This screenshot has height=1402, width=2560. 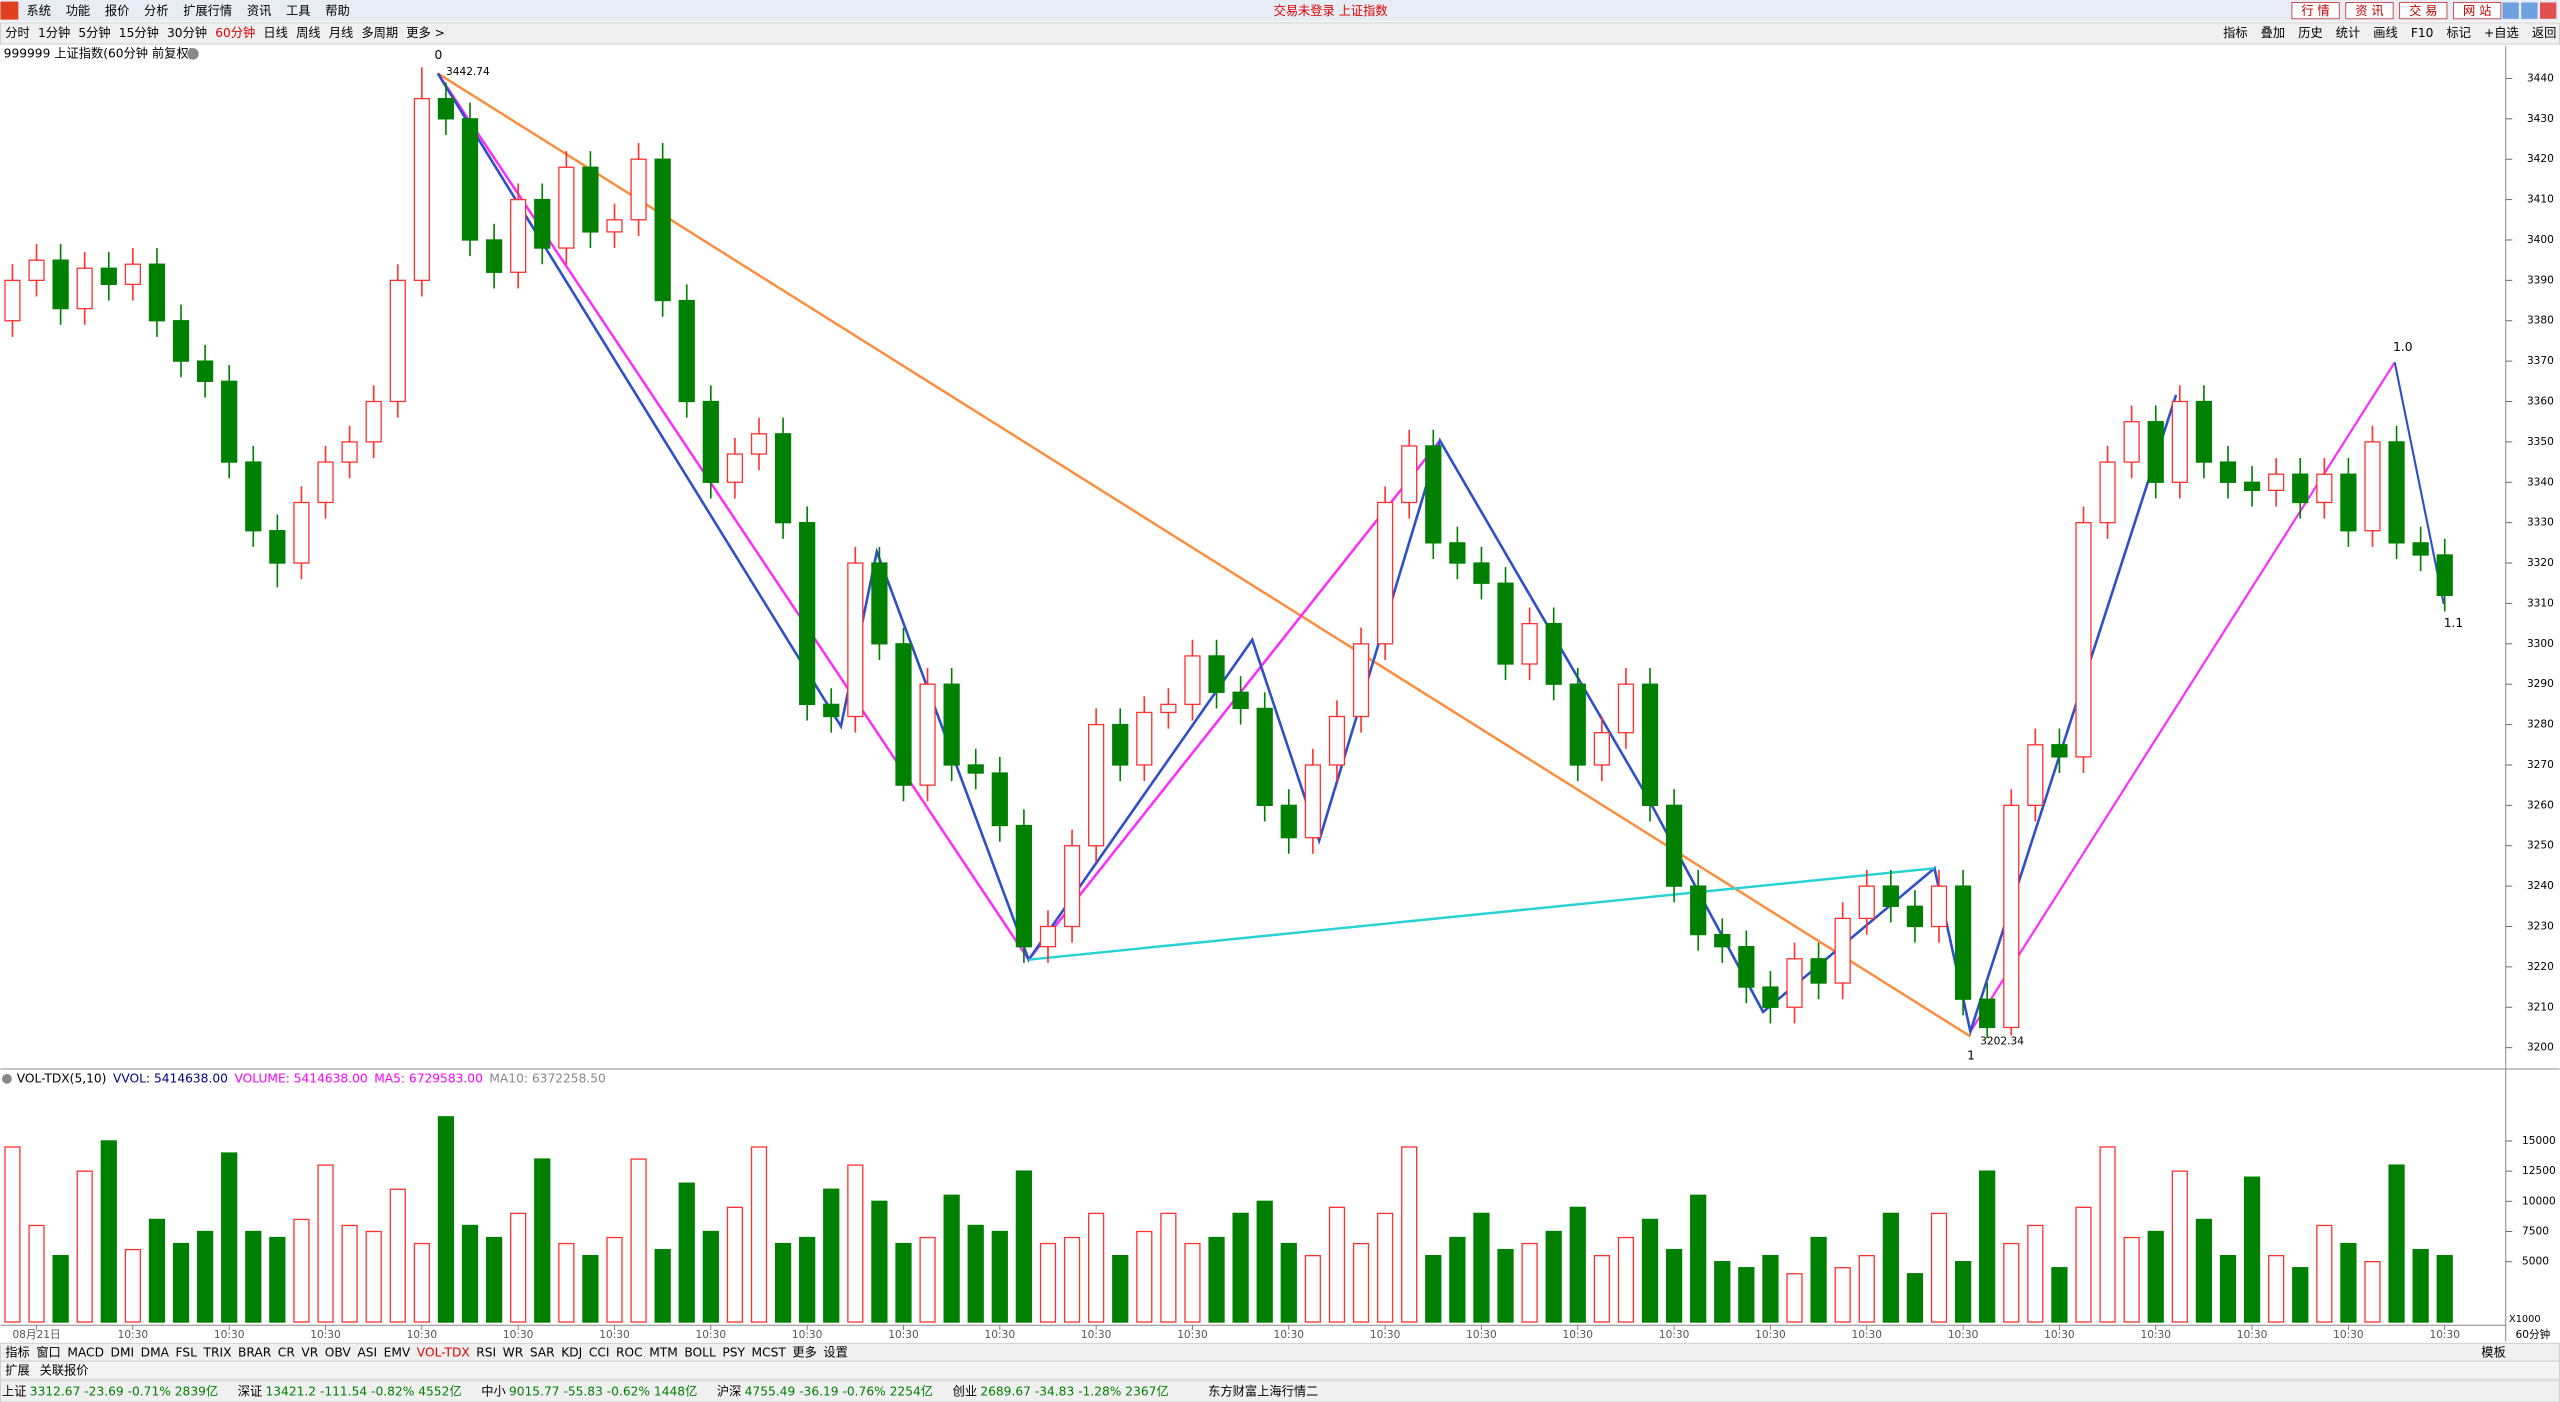 What do you see at coordinates (700, 1353) in the screenshot?
I see `indicator-tab: BOLL` at bounding box center [700, 1353].